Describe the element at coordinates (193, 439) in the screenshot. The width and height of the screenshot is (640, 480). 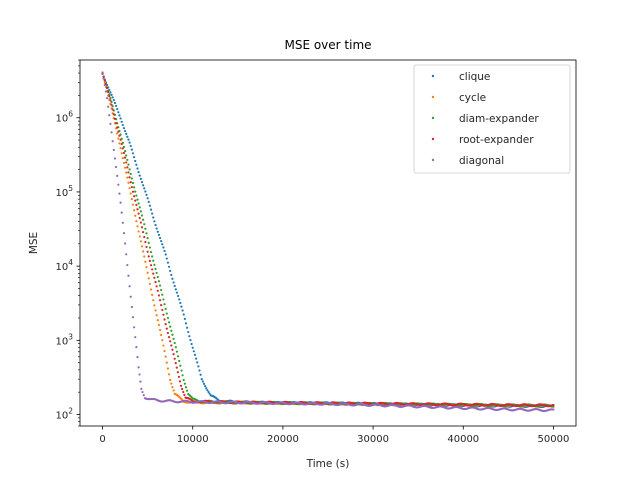
I see `x-tick-label: 10000` at that location.